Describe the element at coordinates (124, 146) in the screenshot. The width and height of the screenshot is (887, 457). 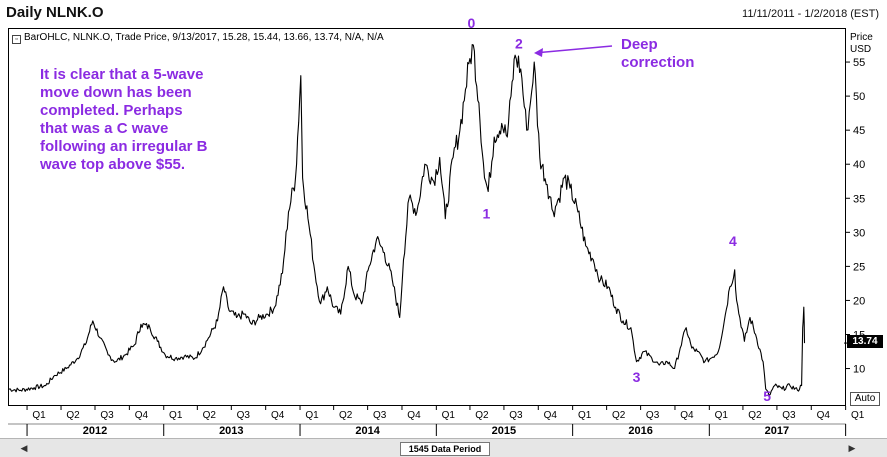
I see `annotation-line: following an irregular B` at that location.